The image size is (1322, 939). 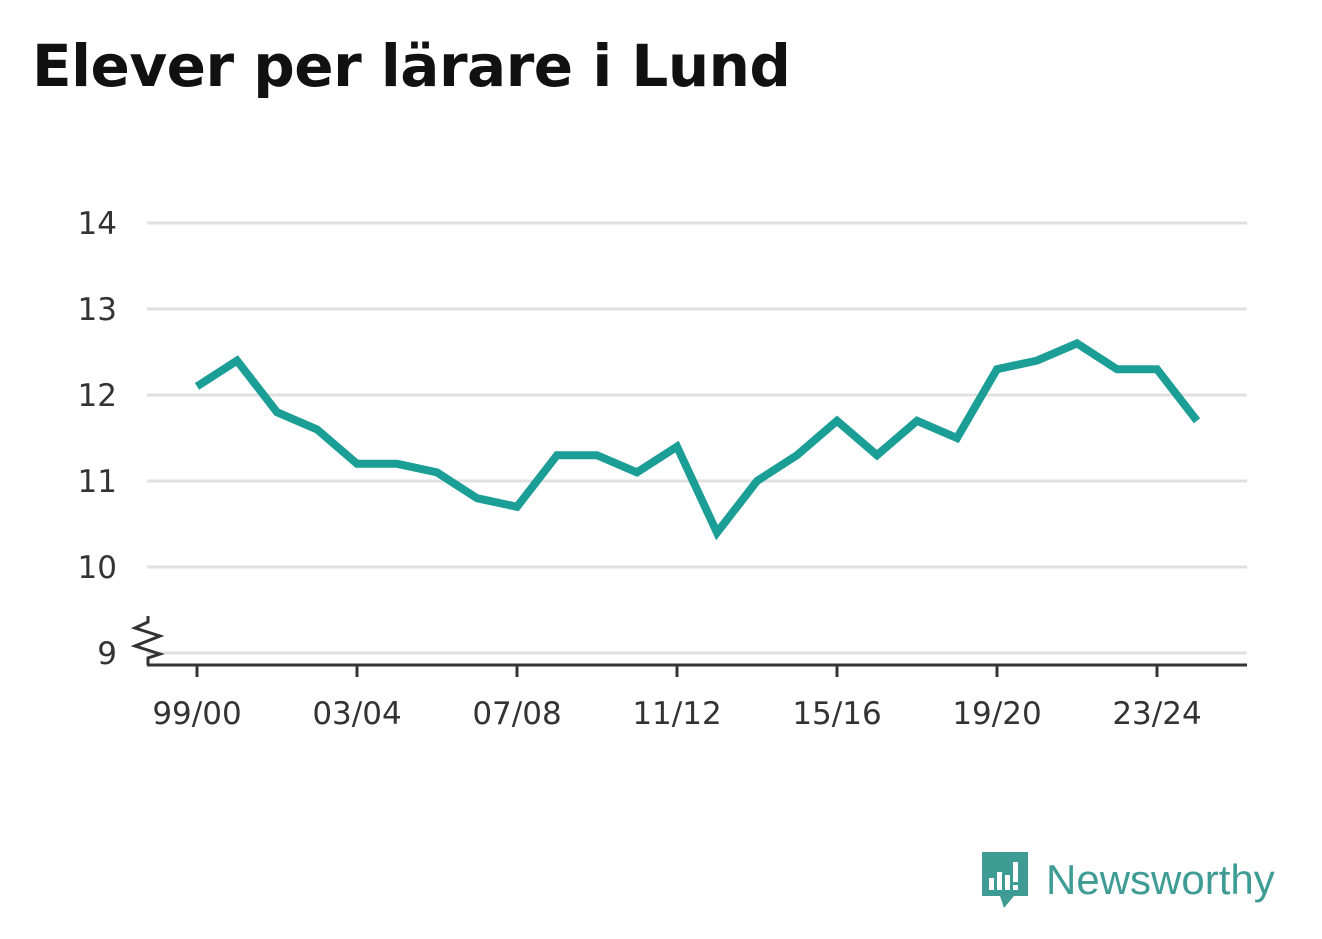 What do you see at coordinates (516, 714) in the screenshot?
I see `x-tick-label: 07/08` at bounding box center [516, 714].